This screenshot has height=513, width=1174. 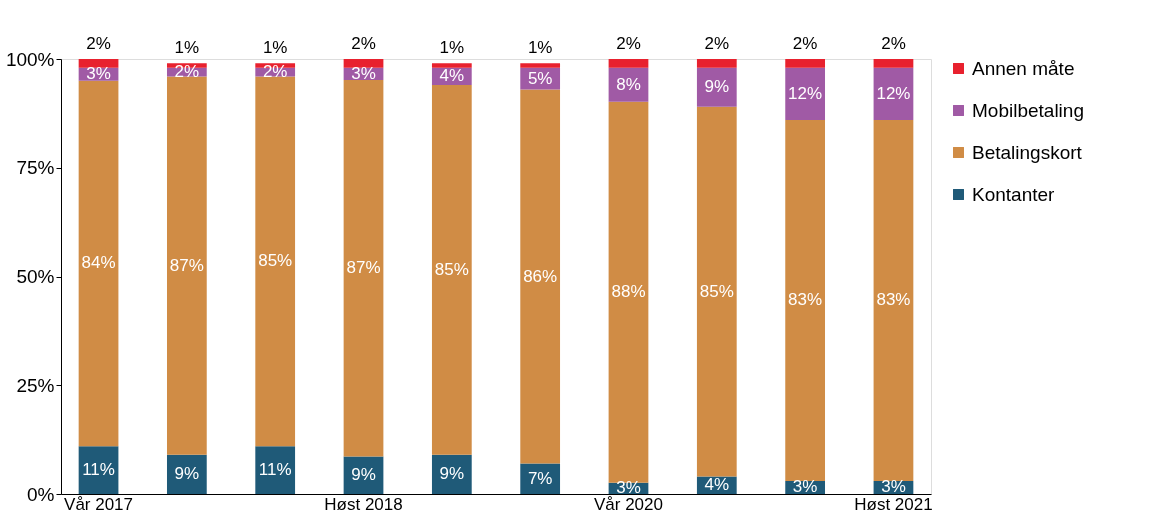 I want to click on legend-label: Annen måte, so click(x=1023, y=68).